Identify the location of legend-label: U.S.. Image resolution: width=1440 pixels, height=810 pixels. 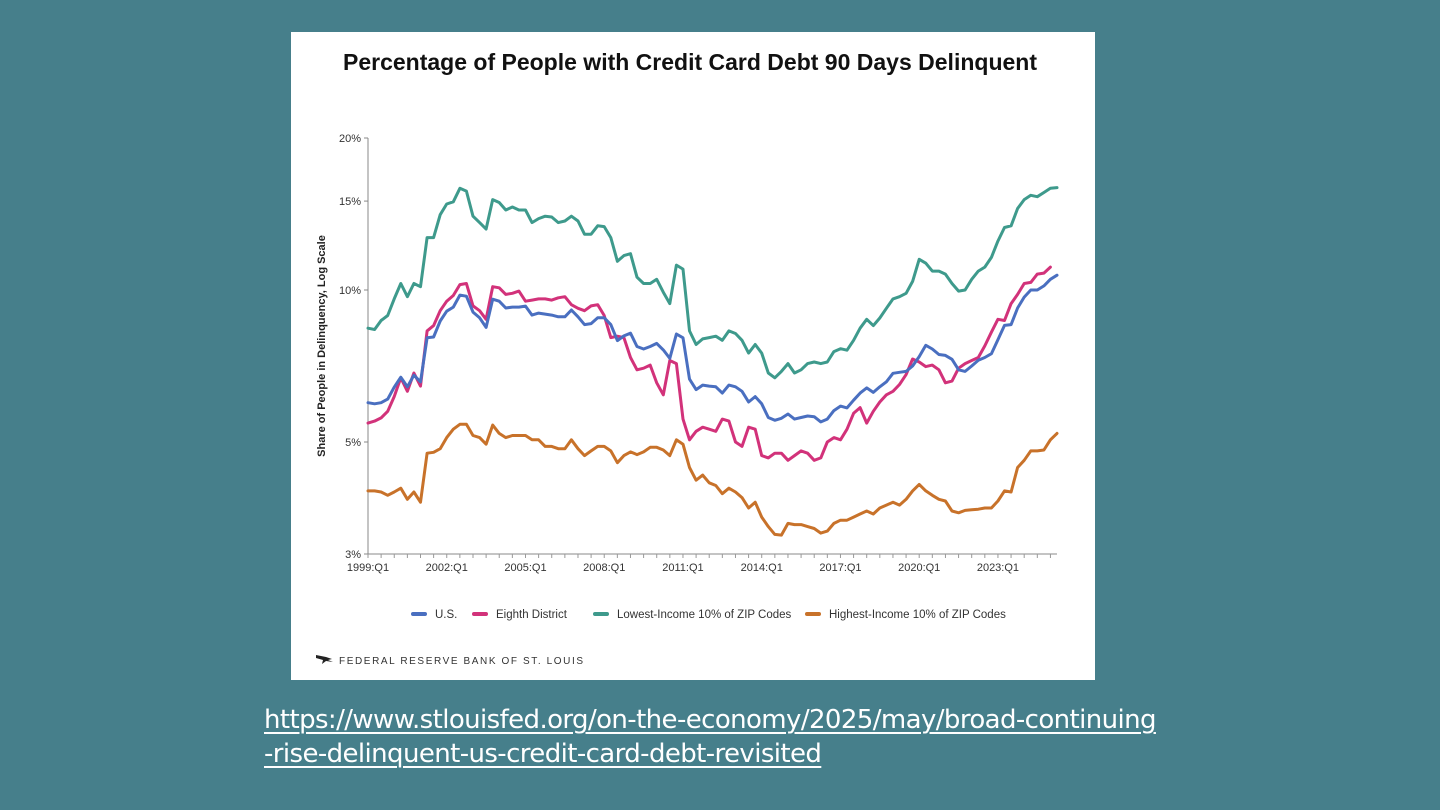
(446, 615).